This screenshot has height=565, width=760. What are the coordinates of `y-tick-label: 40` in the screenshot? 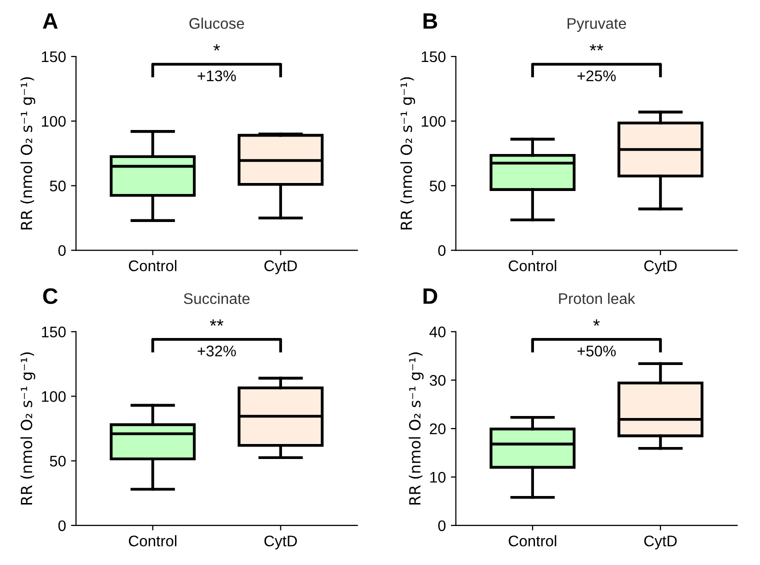 It's located at (437, 332).